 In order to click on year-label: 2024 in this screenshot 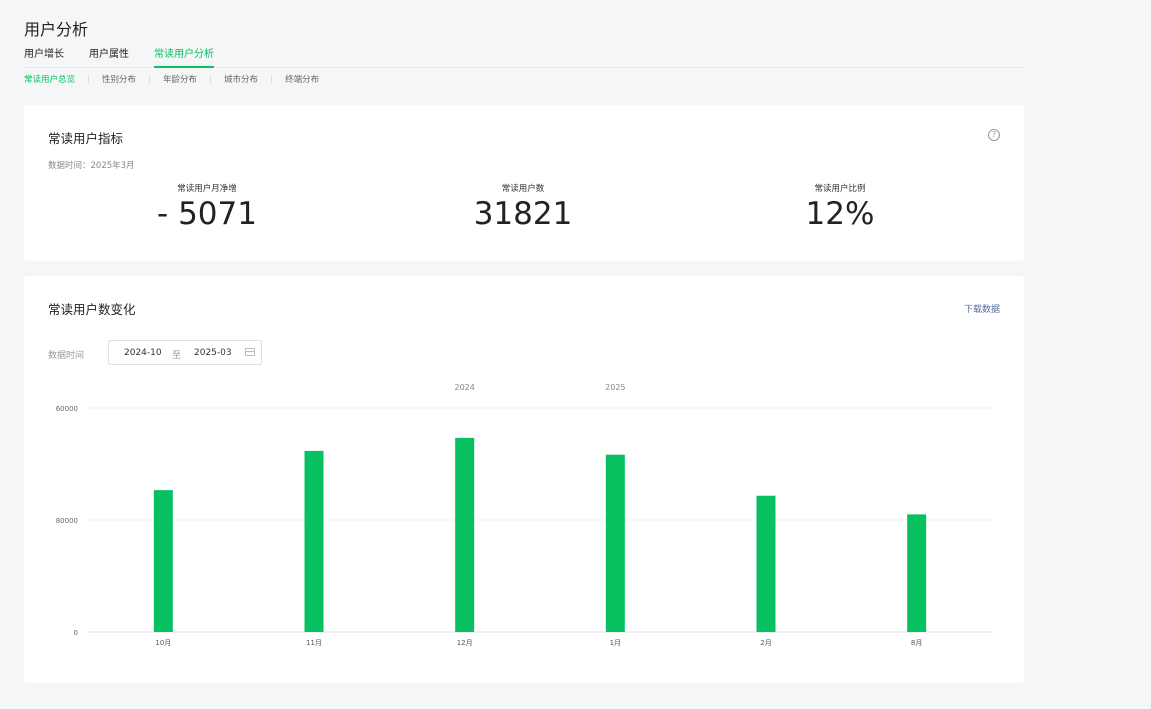, I will do `click(464, 387)`.